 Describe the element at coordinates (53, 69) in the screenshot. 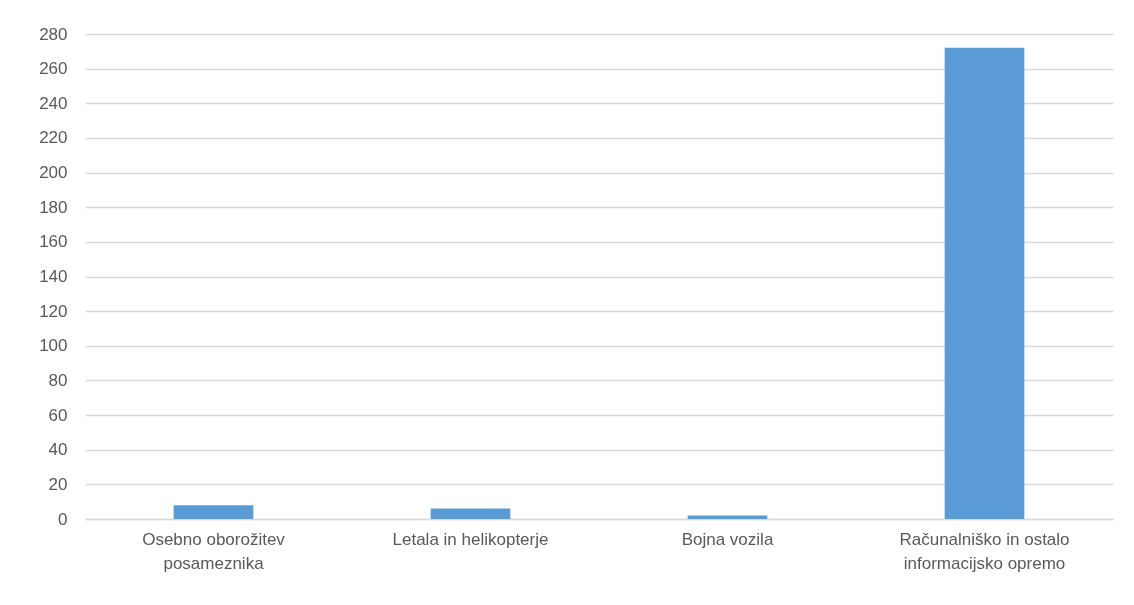

I see `y-tick-label: 260` at that location.